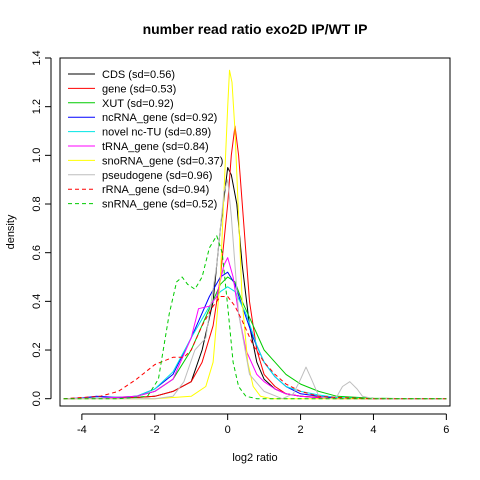  Describe the element at coordinates (446, 430) in the screenshot. I see `x-tick-label: 6` at that location.